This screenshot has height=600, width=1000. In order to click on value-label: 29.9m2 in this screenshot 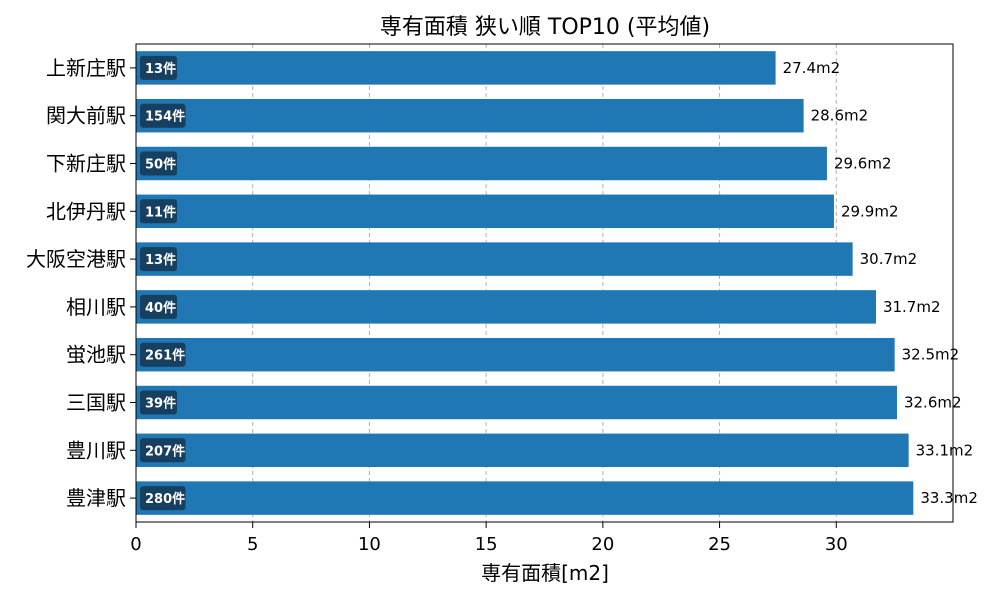, I will do `click(870, 211)`.